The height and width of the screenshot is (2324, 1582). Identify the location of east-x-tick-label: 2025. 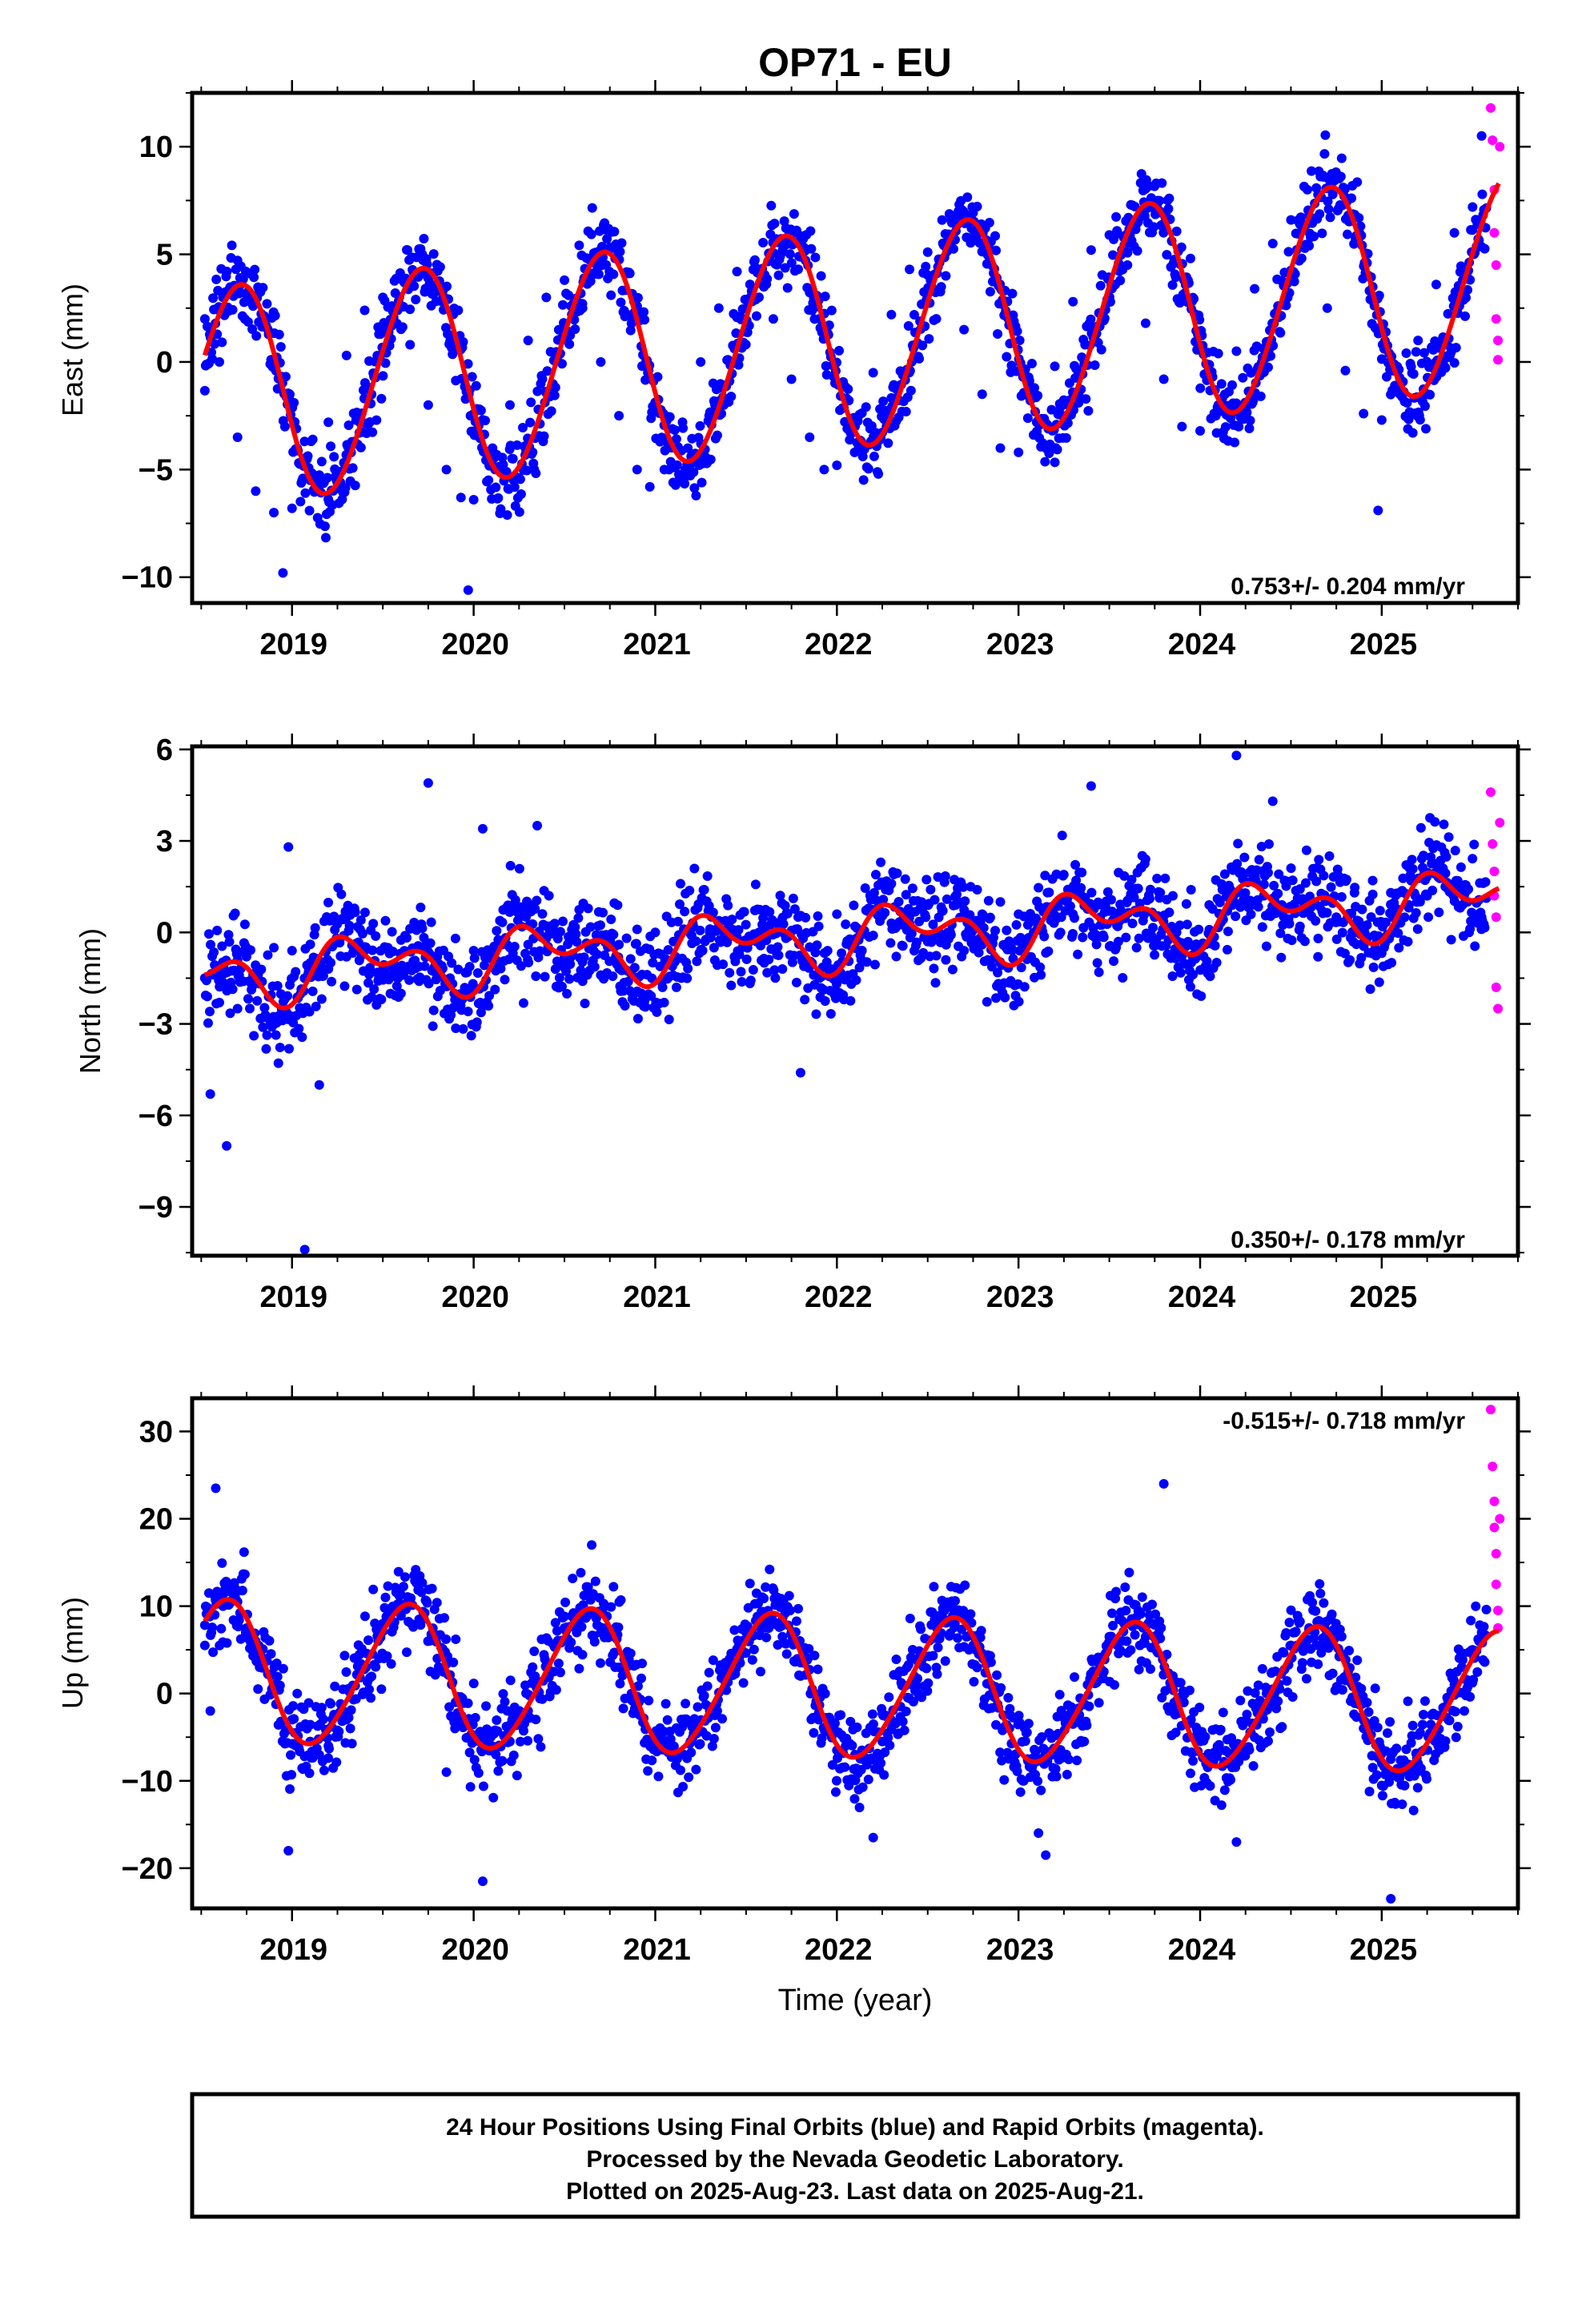
(1384, 644).